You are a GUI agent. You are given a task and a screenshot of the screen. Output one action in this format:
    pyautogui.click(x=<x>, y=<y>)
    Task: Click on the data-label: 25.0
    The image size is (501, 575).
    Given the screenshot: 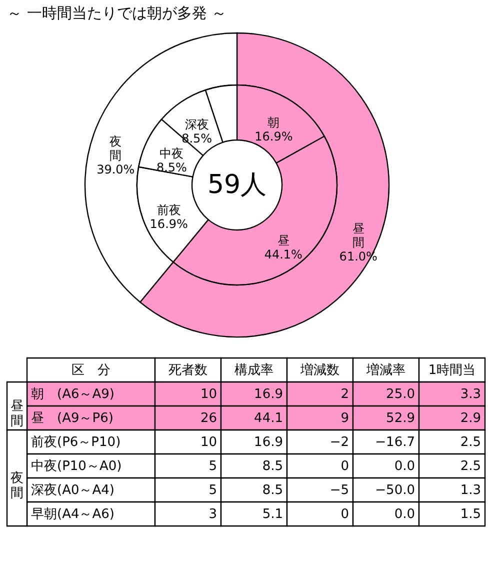 What is the action you would take?
    pyautogui.click(x=400, y=394)
    